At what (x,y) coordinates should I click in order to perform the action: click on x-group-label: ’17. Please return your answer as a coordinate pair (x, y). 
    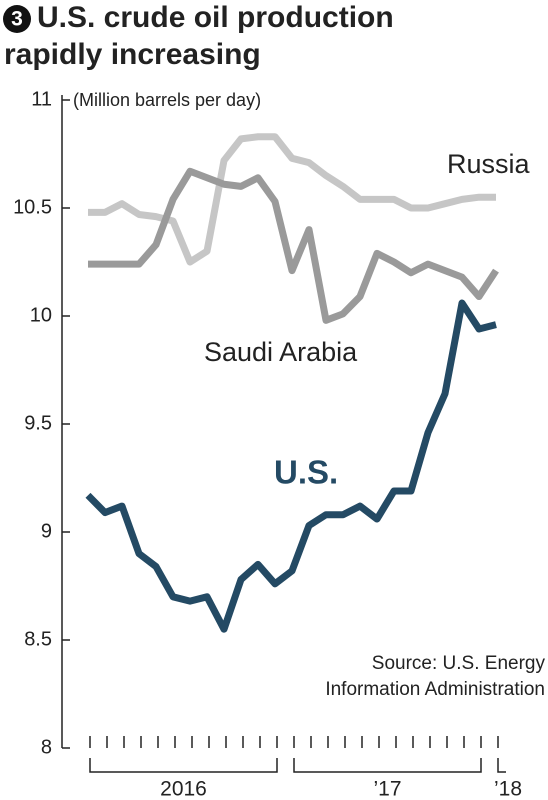
    Looking at the image, I should click on (387, 789).